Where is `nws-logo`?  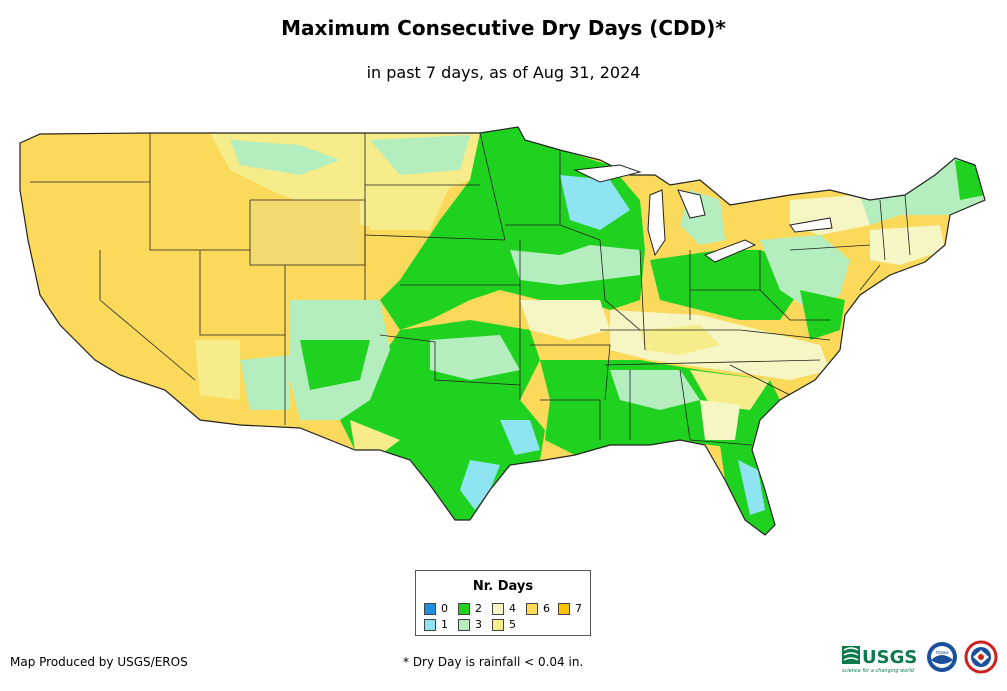 nws-logo is located at coordinates (981, 657).